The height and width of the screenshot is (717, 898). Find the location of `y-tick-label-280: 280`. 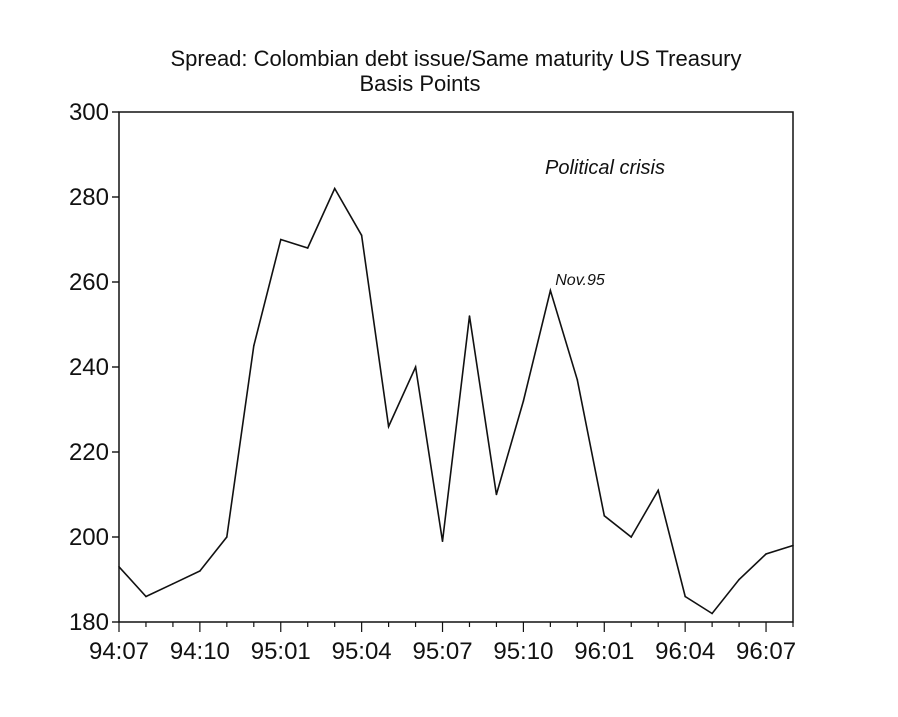

y-tick-label-280: 280 is located at coordinates (89, 197).